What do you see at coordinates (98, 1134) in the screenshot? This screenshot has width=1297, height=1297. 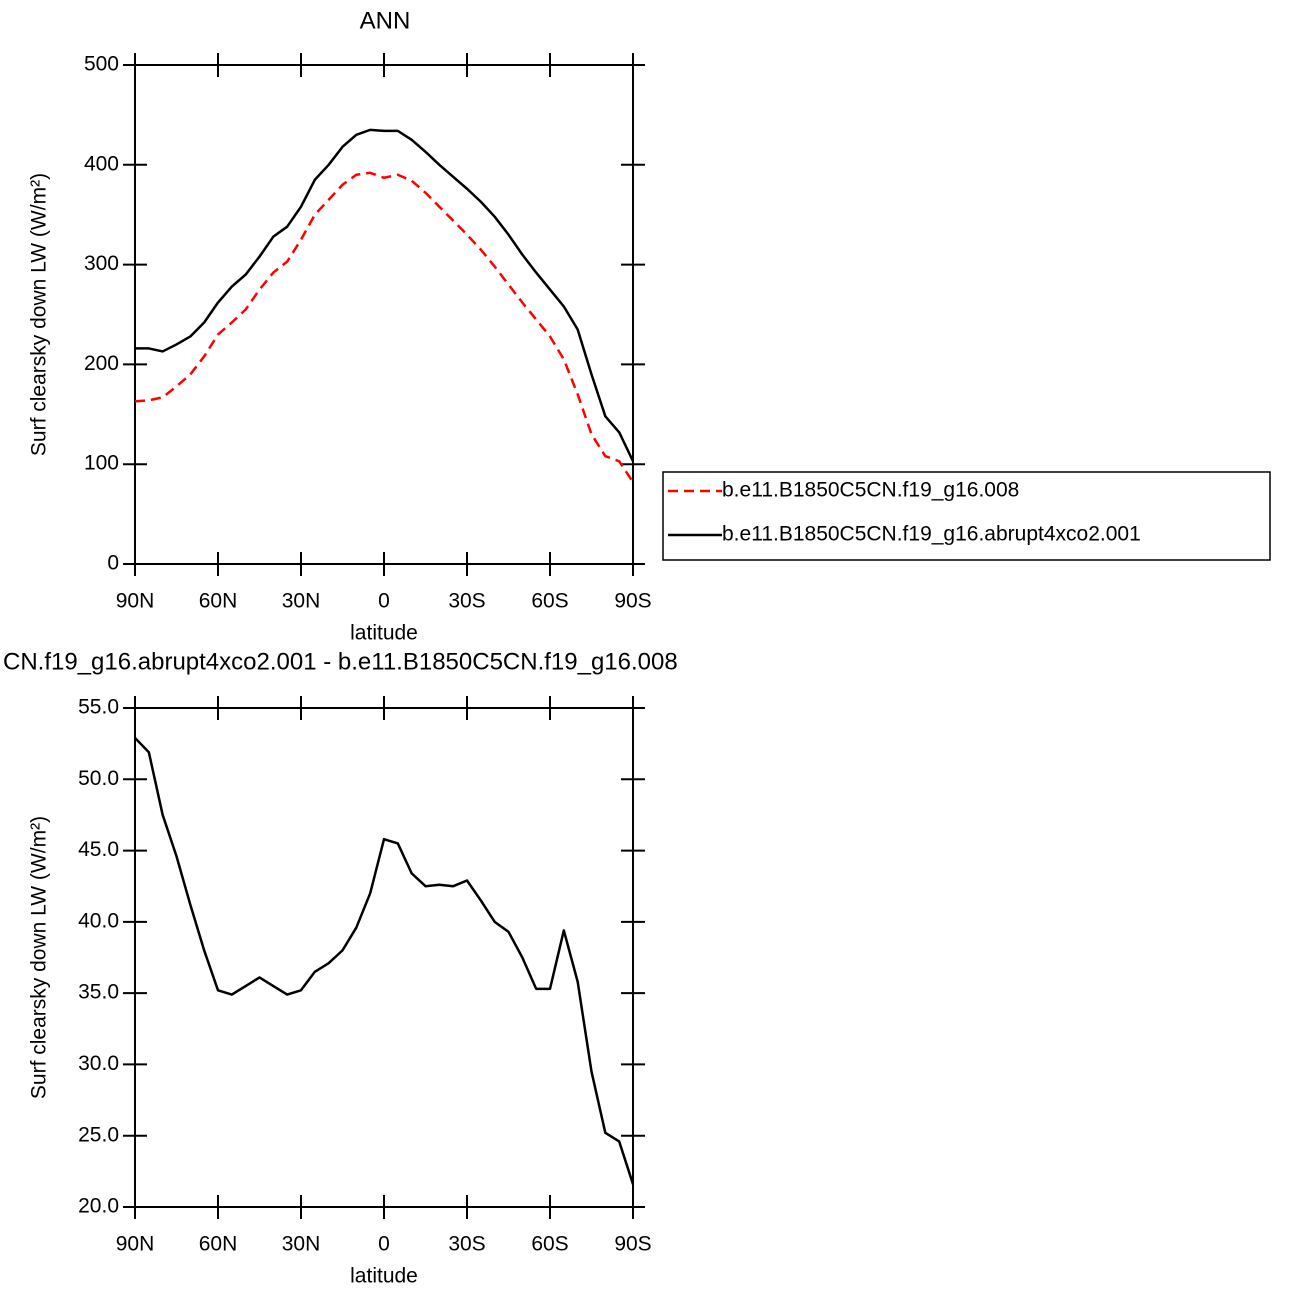 I see `y-tick-label: 25.0` at bounding box center [98, 1134].